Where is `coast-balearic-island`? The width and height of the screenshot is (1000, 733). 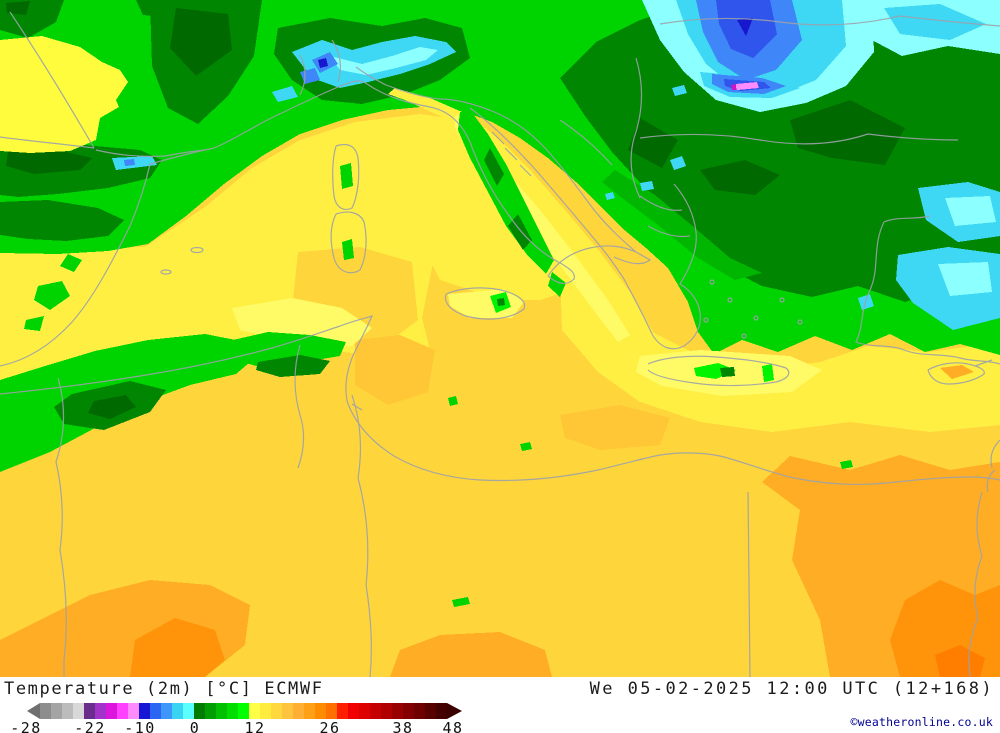
coast-balearic-island is located at coordinates (197, 250).